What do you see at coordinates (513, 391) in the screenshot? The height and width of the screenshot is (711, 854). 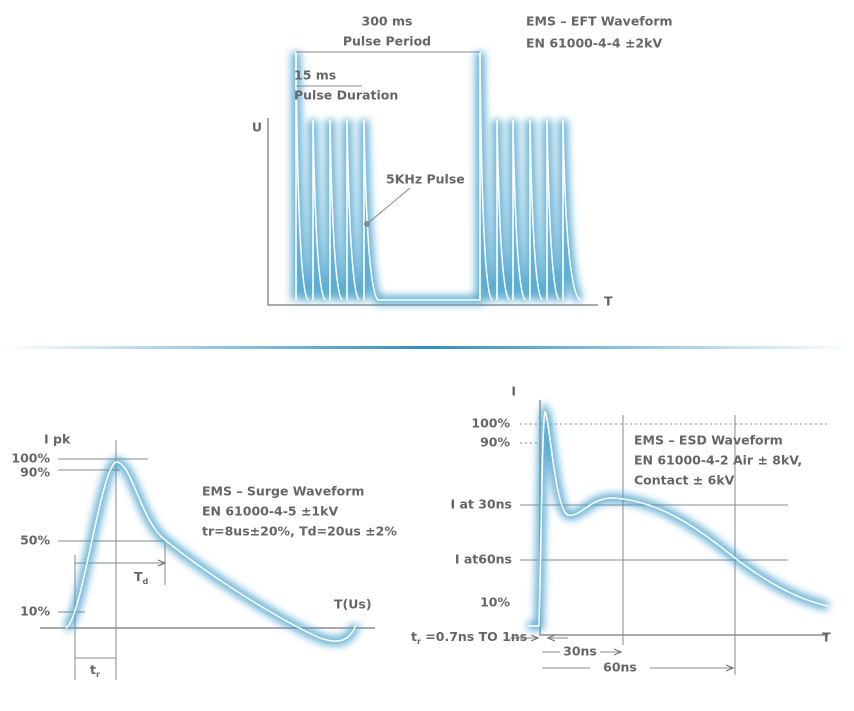 I see `y-axis-label: I` at bounding box center [513, 391].